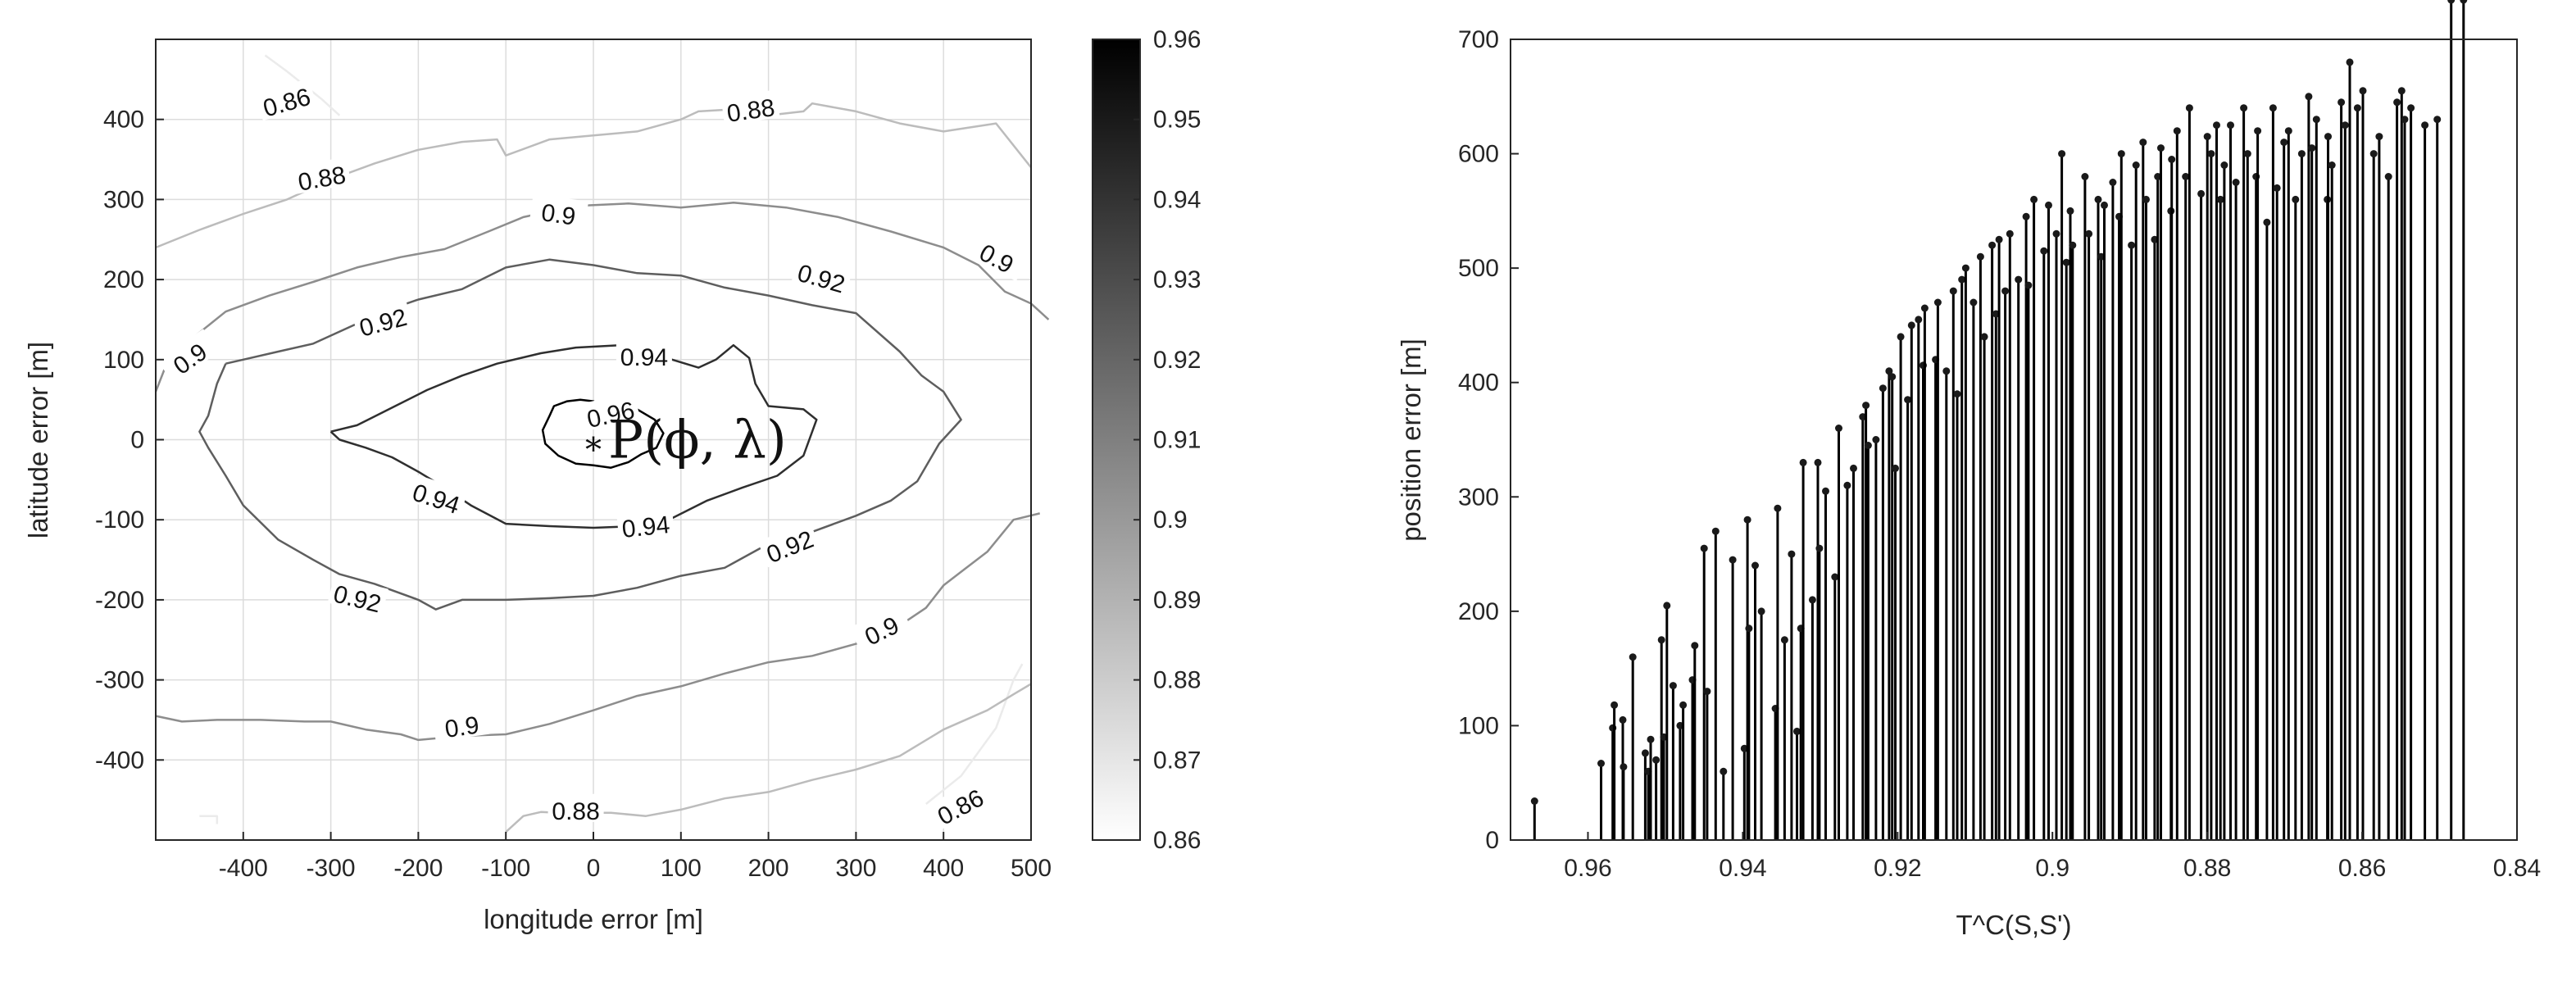  I want to click on stem-x-tick-label: 0.86, so click(2362, 869).